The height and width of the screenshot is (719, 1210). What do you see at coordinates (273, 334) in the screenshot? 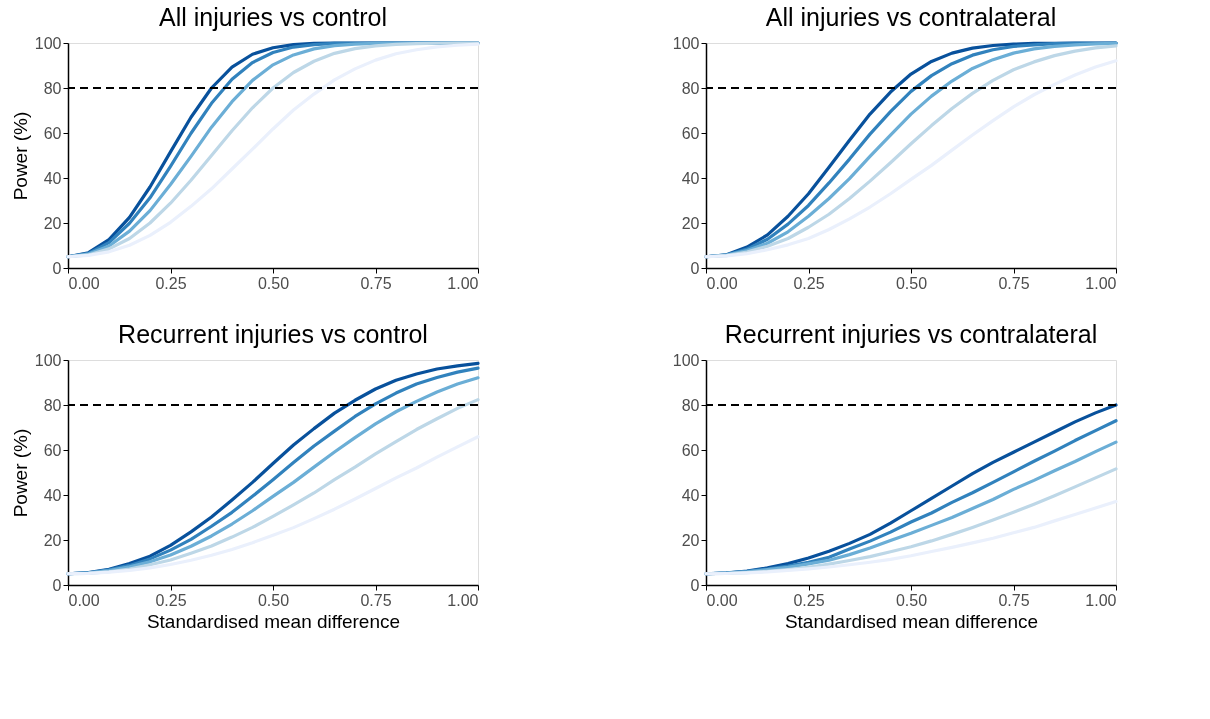
I see `chart-title: Recurrent injuries vs control` at bounding box center [273, 334].